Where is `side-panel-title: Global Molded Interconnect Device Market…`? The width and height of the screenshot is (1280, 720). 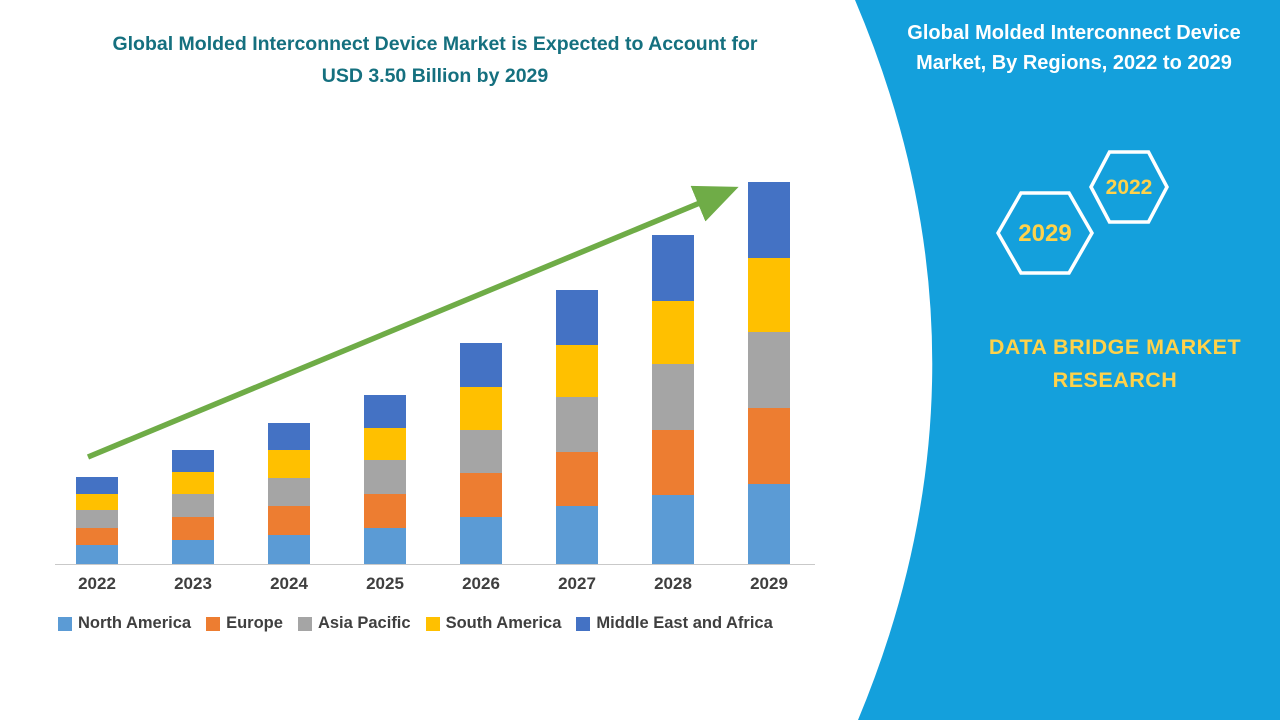
side-panel-title: Global Molded Interconnect Device Market… is located at coordinates (1074, 48).